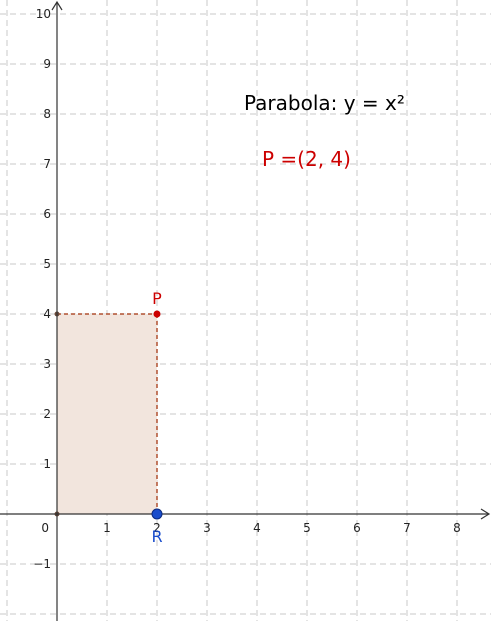 The image size is (491, 621). I want to click on points: PR, so click(156, 417).